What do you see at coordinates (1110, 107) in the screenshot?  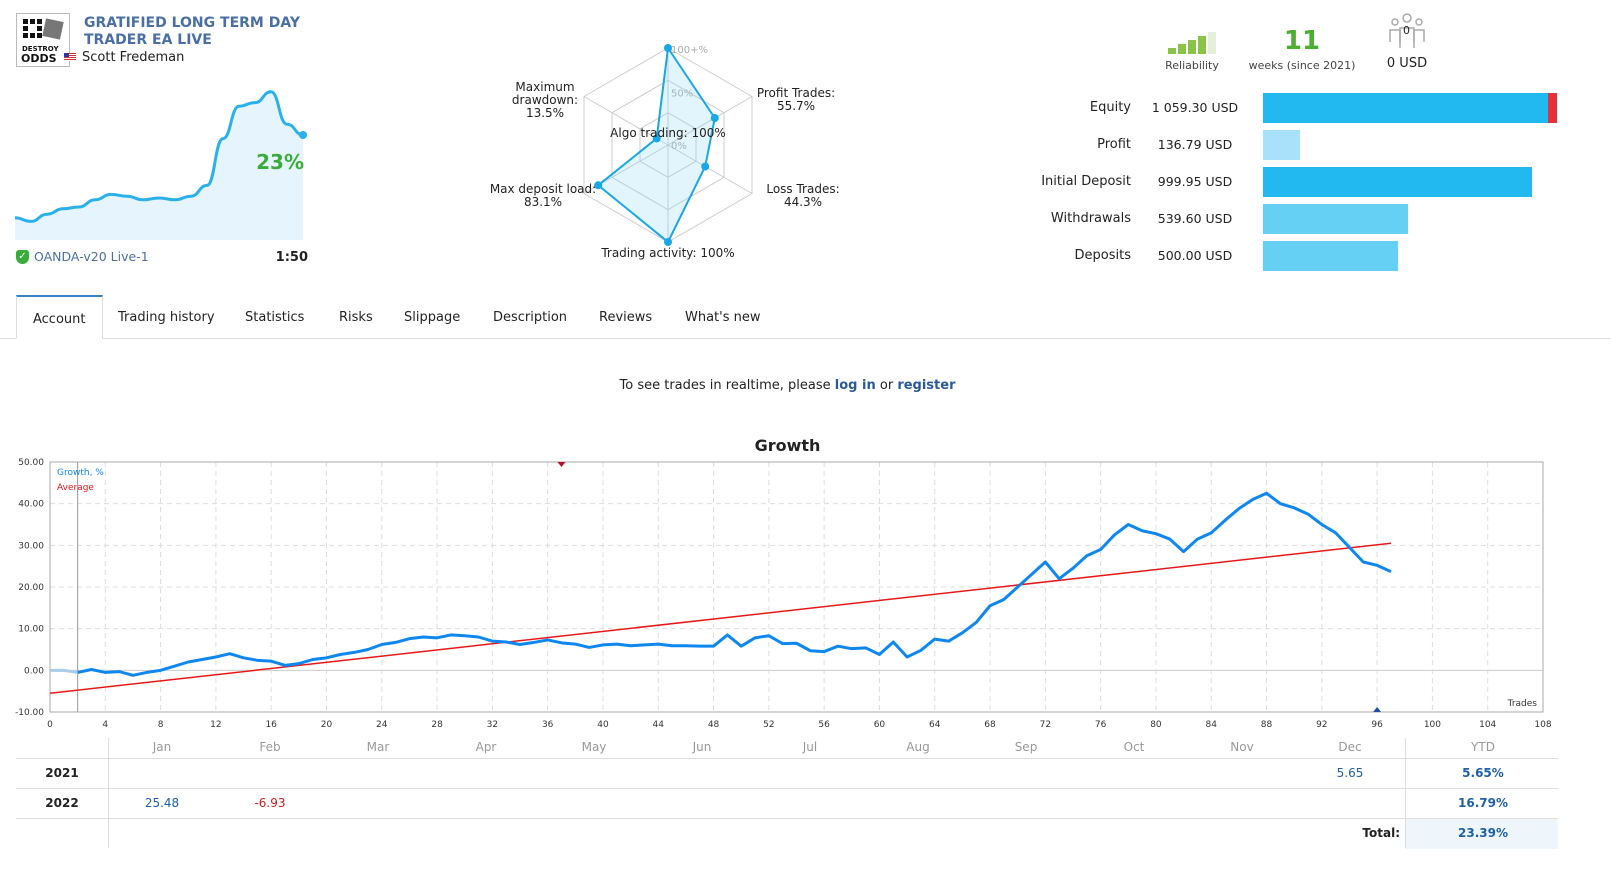 I see `stat-label: Equity` at bounding box center [1110, 107].